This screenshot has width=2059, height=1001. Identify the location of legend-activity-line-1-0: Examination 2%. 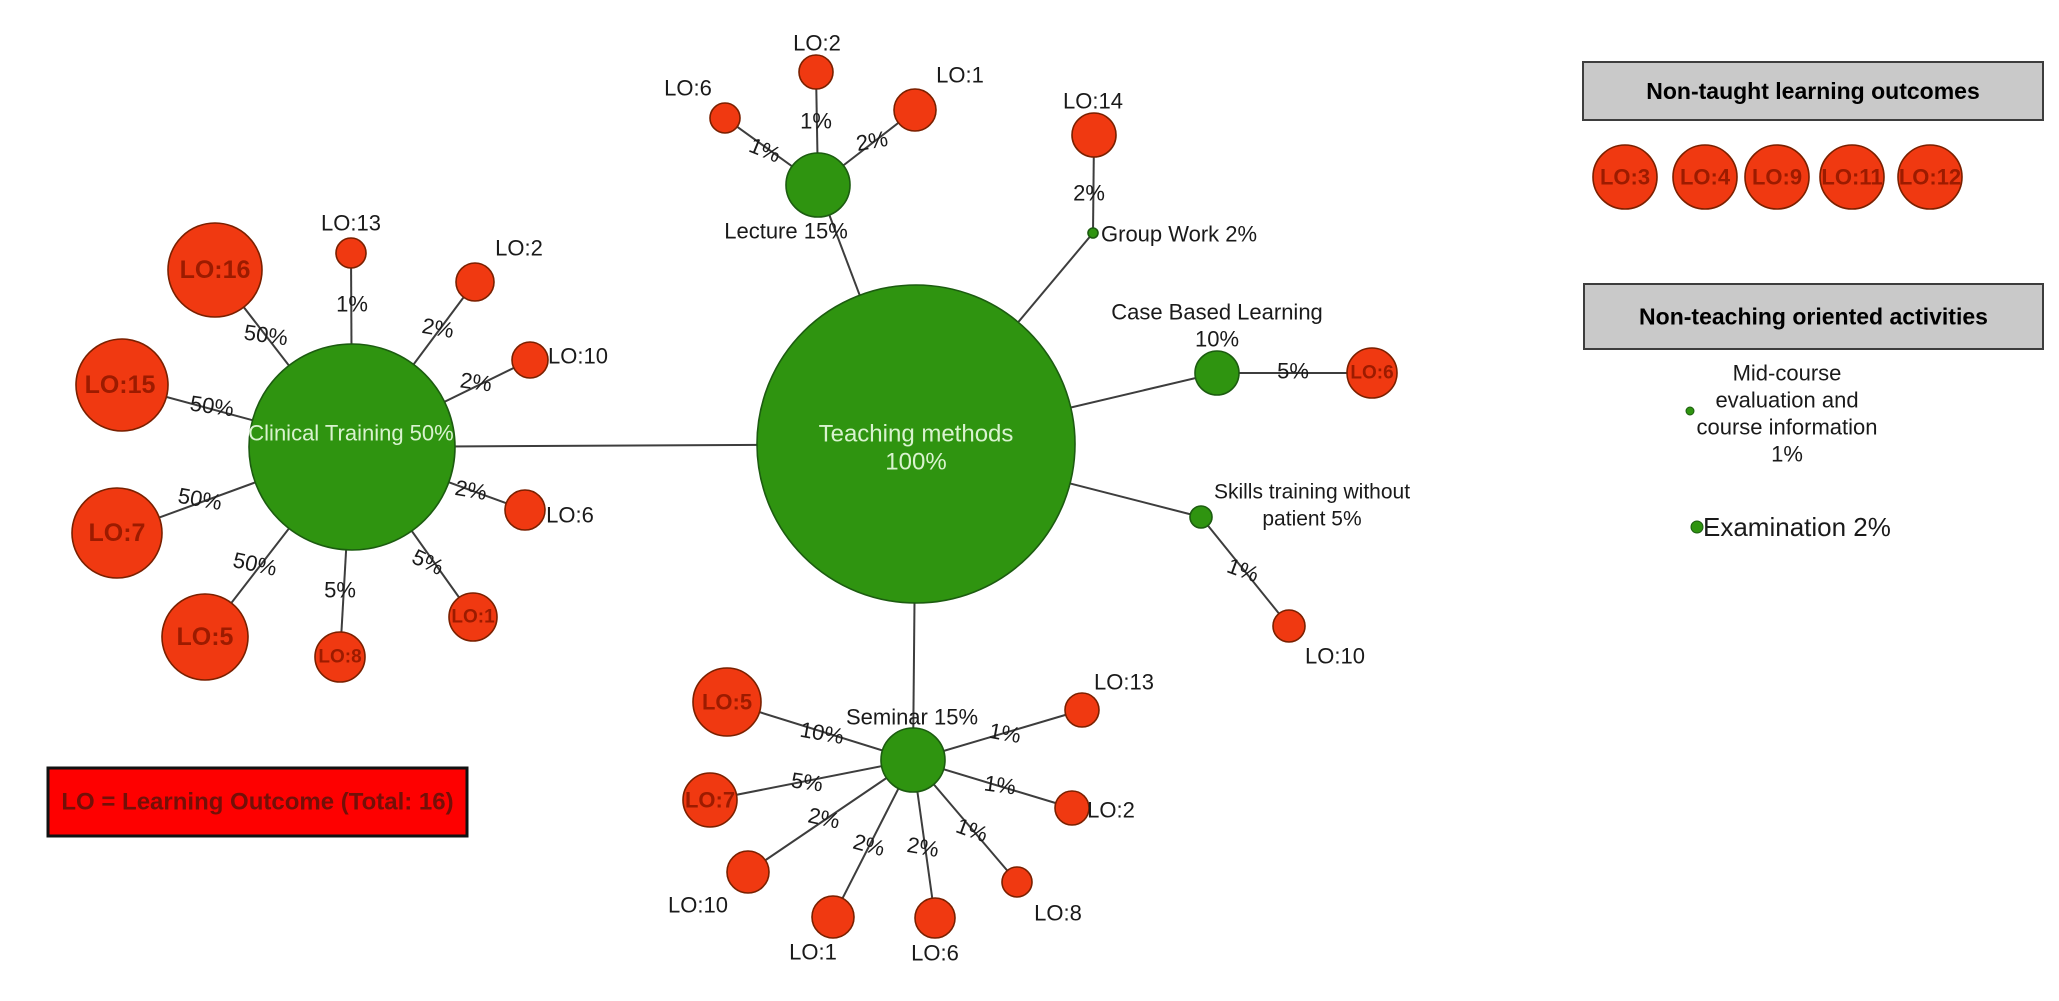
(1797, 527).